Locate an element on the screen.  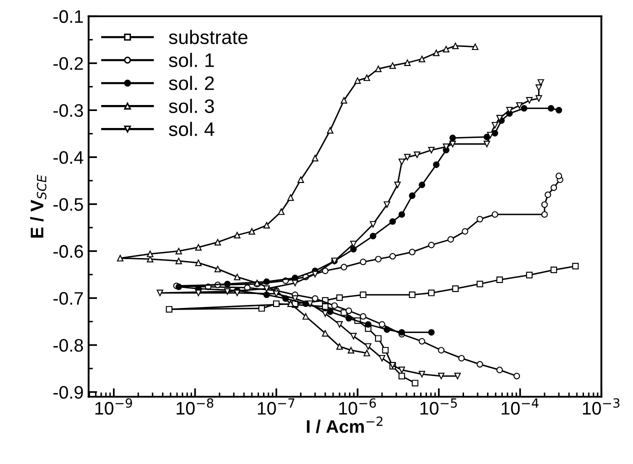
x-tick-label: 10$^{−7}$ is located at coordinates (276, 406).